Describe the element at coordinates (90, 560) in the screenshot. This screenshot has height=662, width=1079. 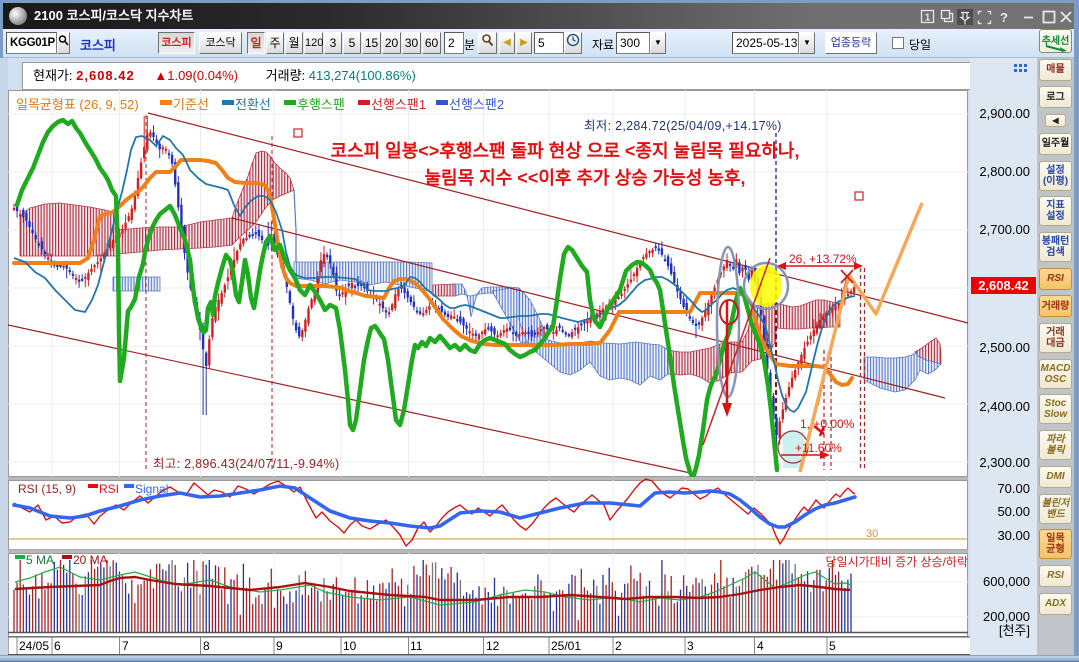
I see `svg-text: 20 MA` at that location.